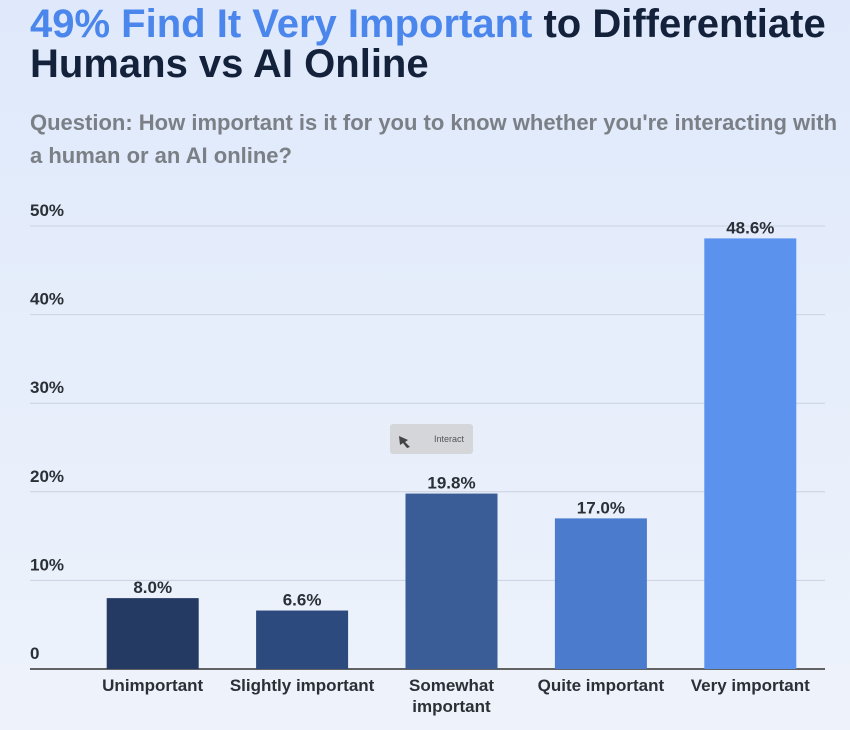 The height and width of the screenshot is (730, 850). I want to click on y-tick-label: 0, so click(34, 653).